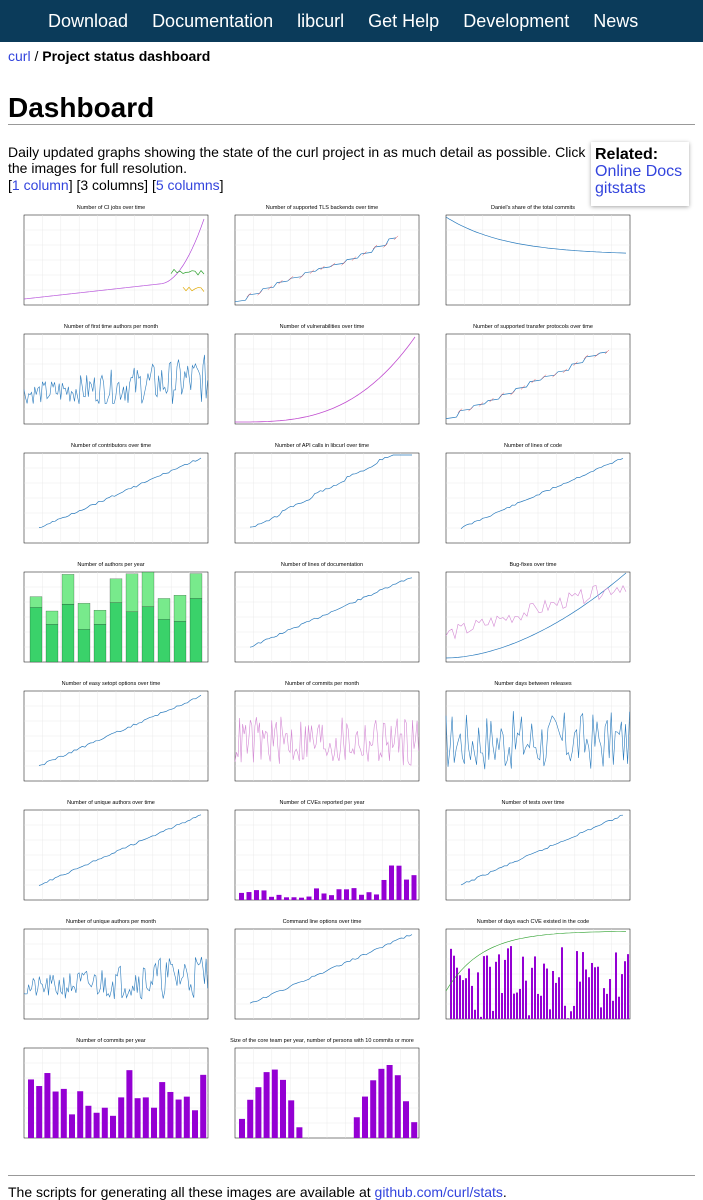  What do you see at coordinates (322, 684) in the screenshot?
I see `graph-title: Number of commits per month` at bounding box center [322, 684].